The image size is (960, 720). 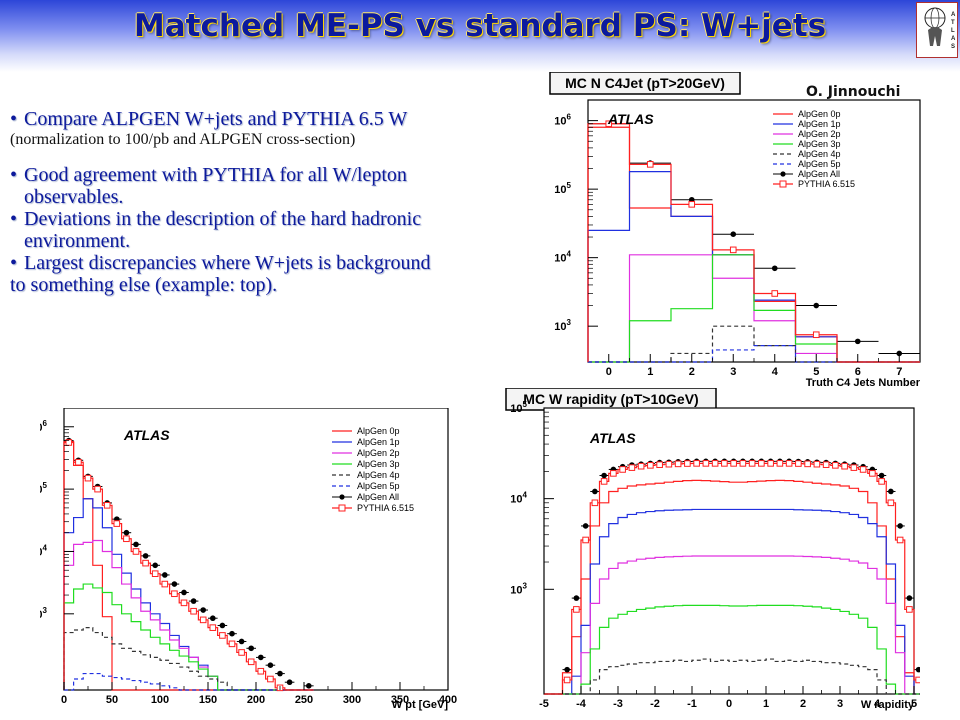 I want to click on legend-marker, so click(x=342, y=508).